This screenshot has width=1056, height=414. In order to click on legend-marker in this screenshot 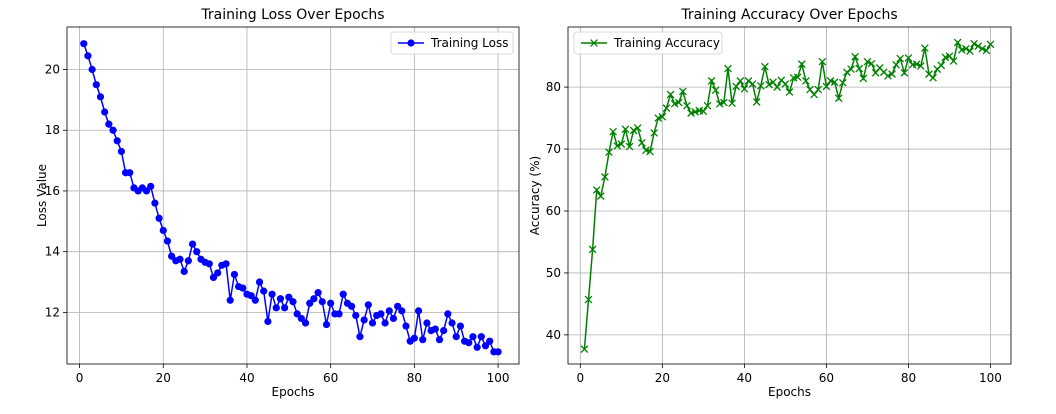, I will do `click(594, 43)`.